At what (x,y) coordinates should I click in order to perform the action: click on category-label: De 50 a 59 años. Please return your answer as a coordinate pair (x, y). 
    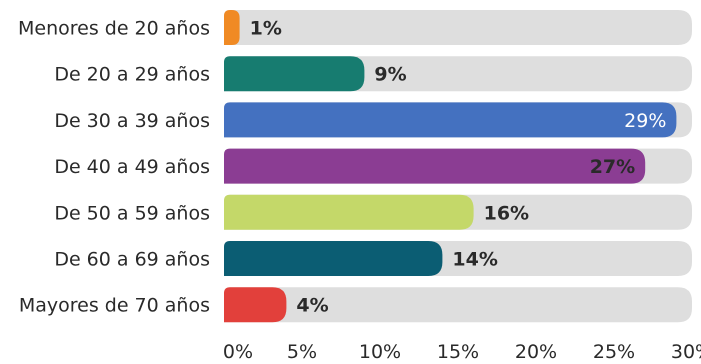
    Looking at the image, I should click on (132, 213).